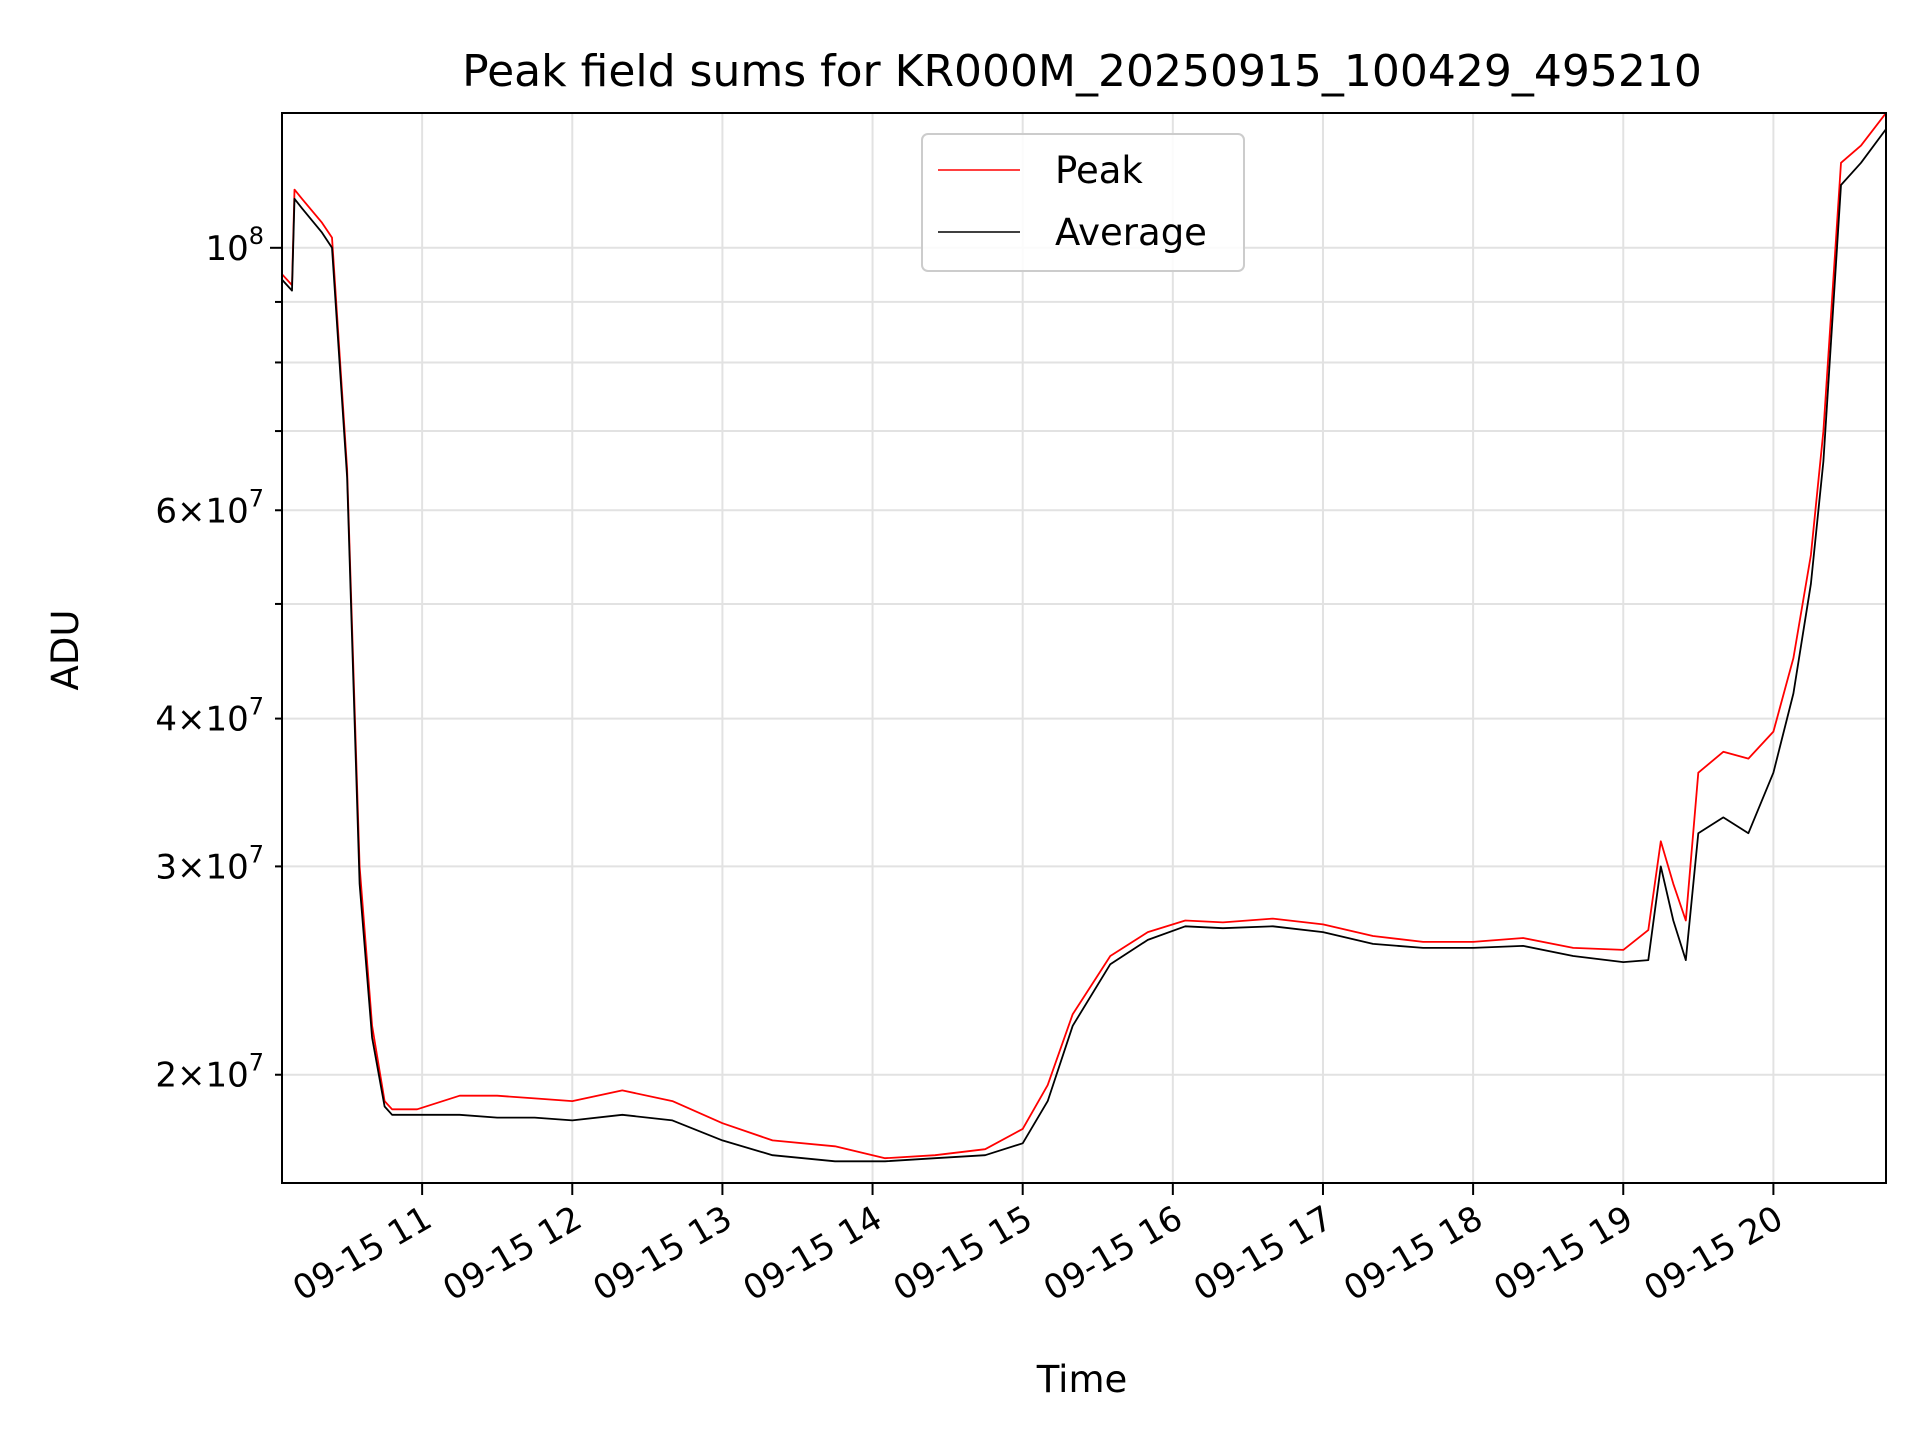  I want to click on legend: Peak Average, so click(1083, 202).